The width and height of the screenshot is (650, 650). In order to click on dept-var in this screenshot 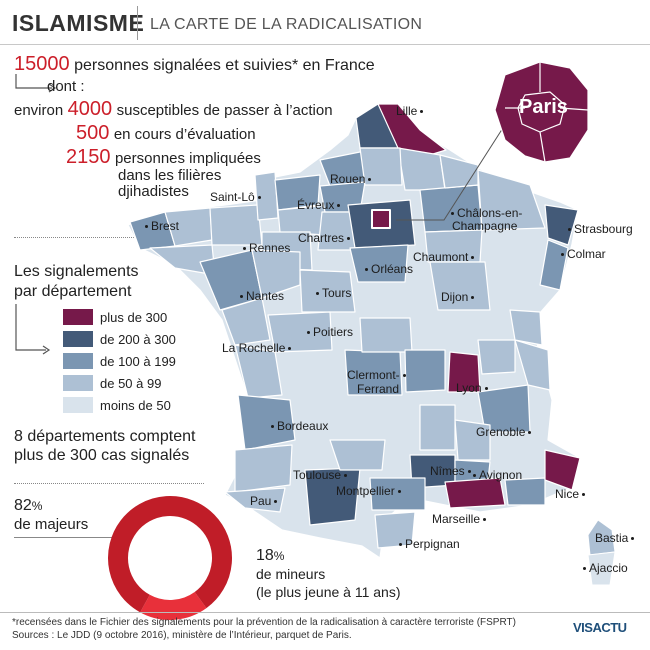, I will do `click(525, 491)`.